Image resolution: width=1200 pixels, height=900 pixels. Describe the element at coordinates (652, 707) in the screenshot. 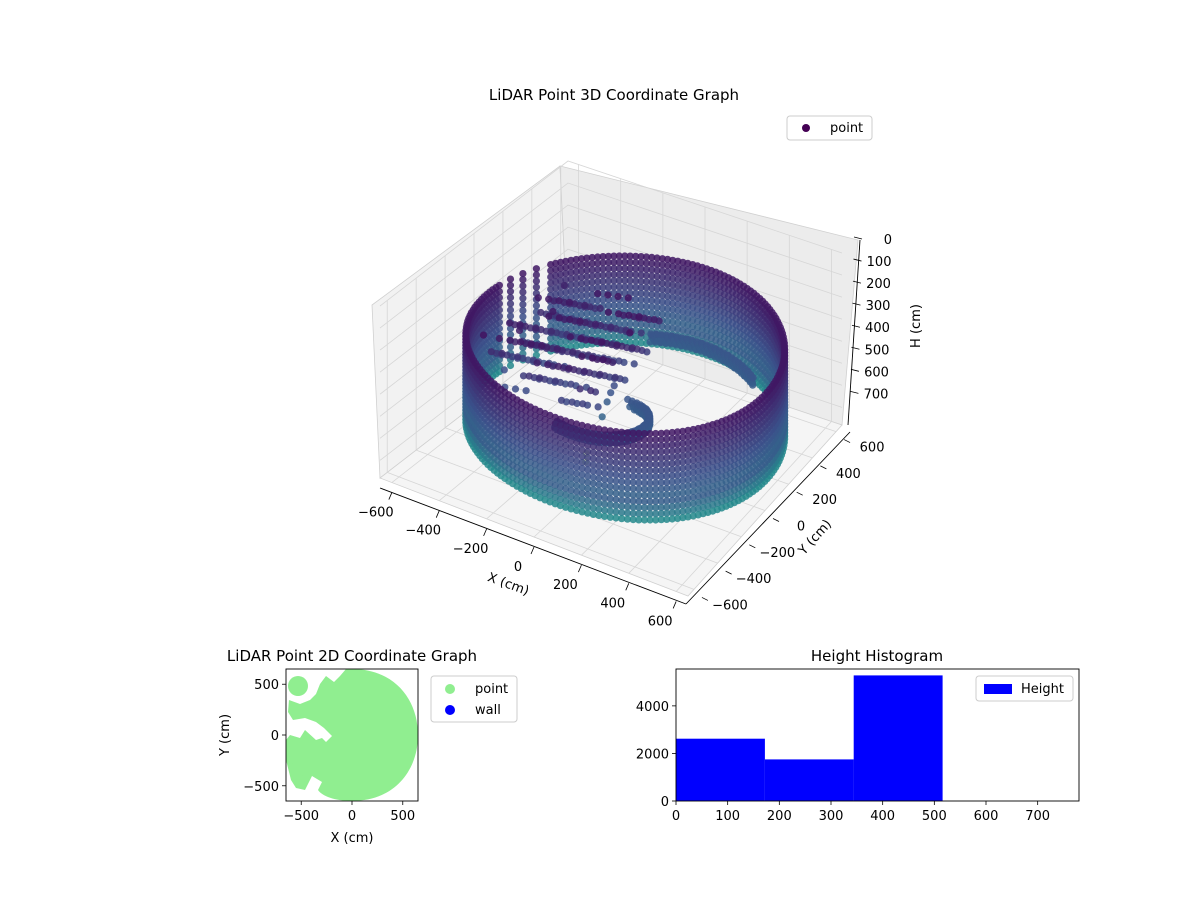

I see `y-tick-label-histogram: 4000` at that location.